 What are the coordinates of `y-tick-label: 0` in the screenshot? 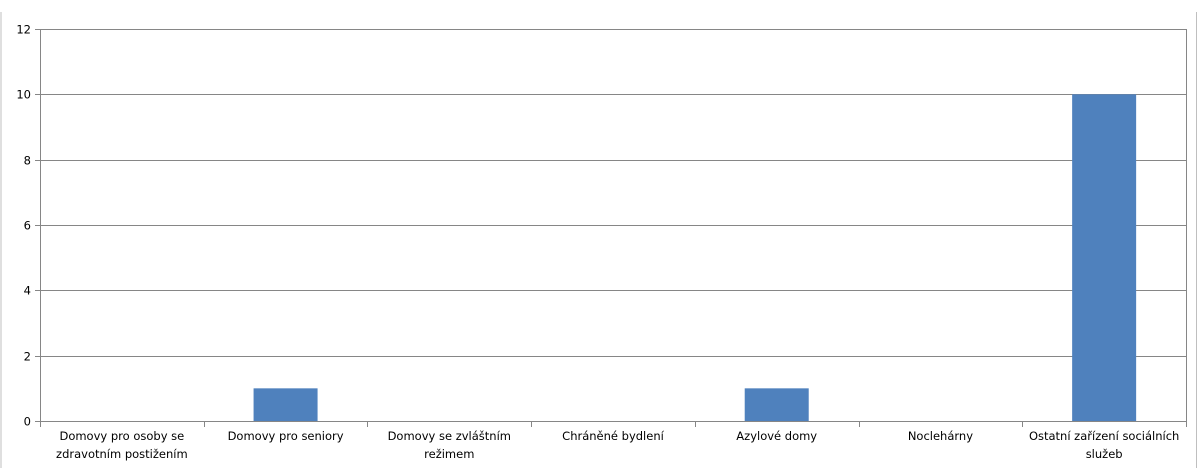 It's located at (27, 422).